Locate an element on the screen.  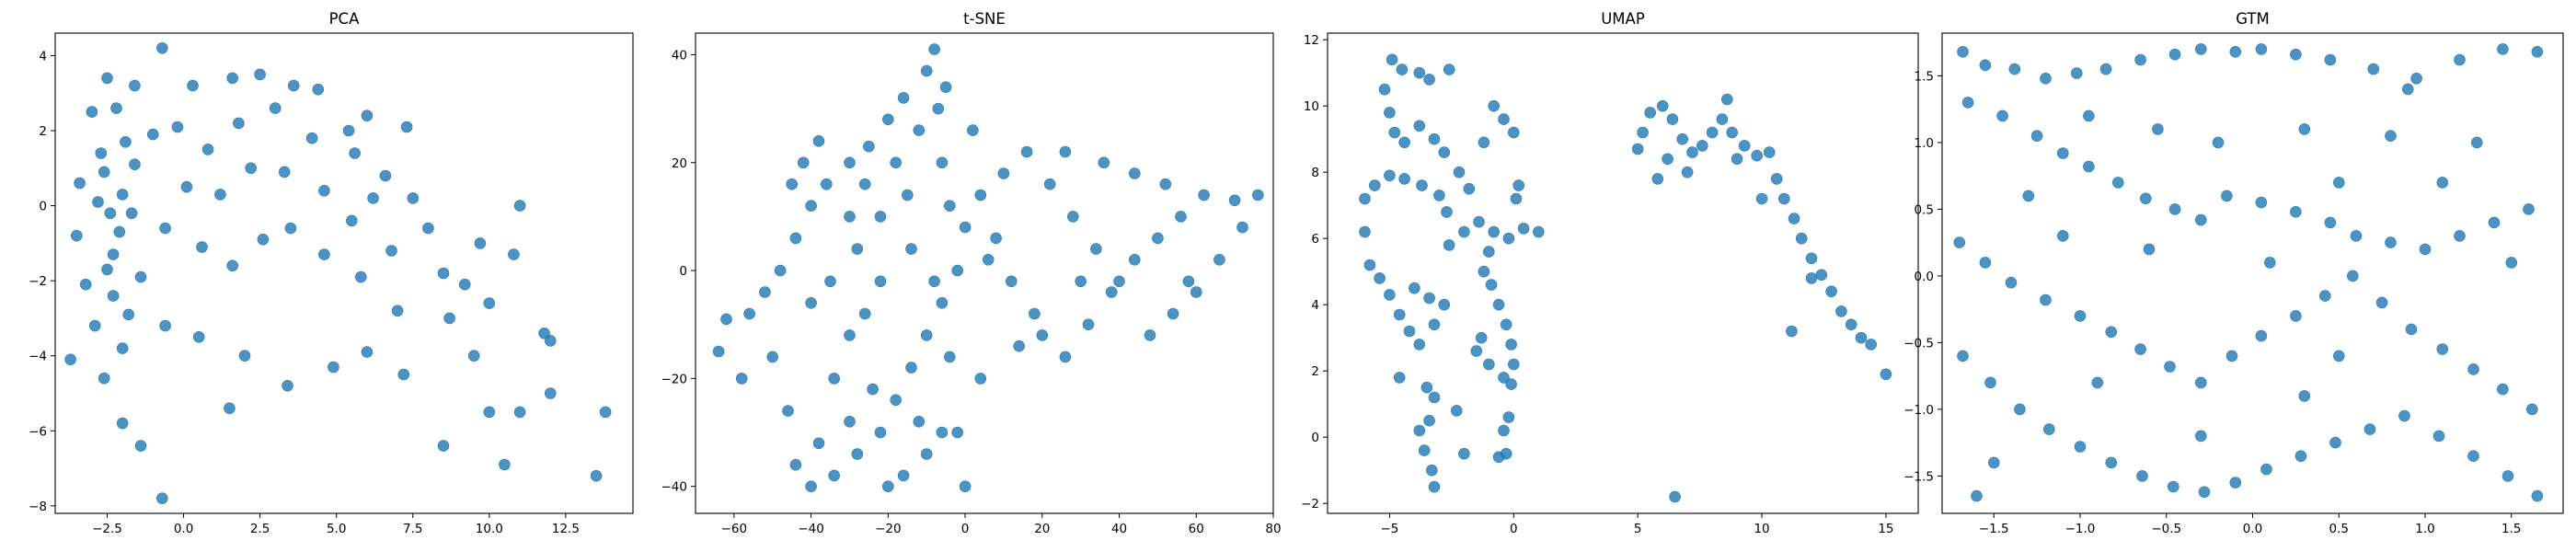
y-tick-label: 0 is located at coordinates (1315, 438).